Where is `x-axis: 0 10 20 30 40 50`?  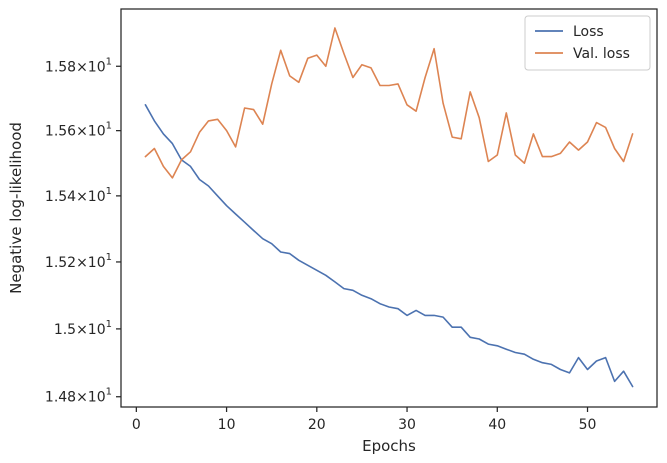 x-axis: 0 10 20 30 40 50 is located at coordinates (364, 420).